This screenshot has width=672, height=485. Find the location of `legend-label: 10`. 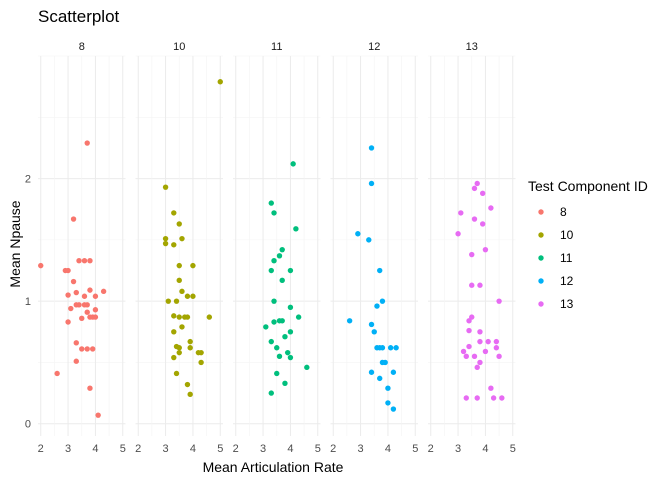

legend-label: 10 is located at coordinates (567, 235).